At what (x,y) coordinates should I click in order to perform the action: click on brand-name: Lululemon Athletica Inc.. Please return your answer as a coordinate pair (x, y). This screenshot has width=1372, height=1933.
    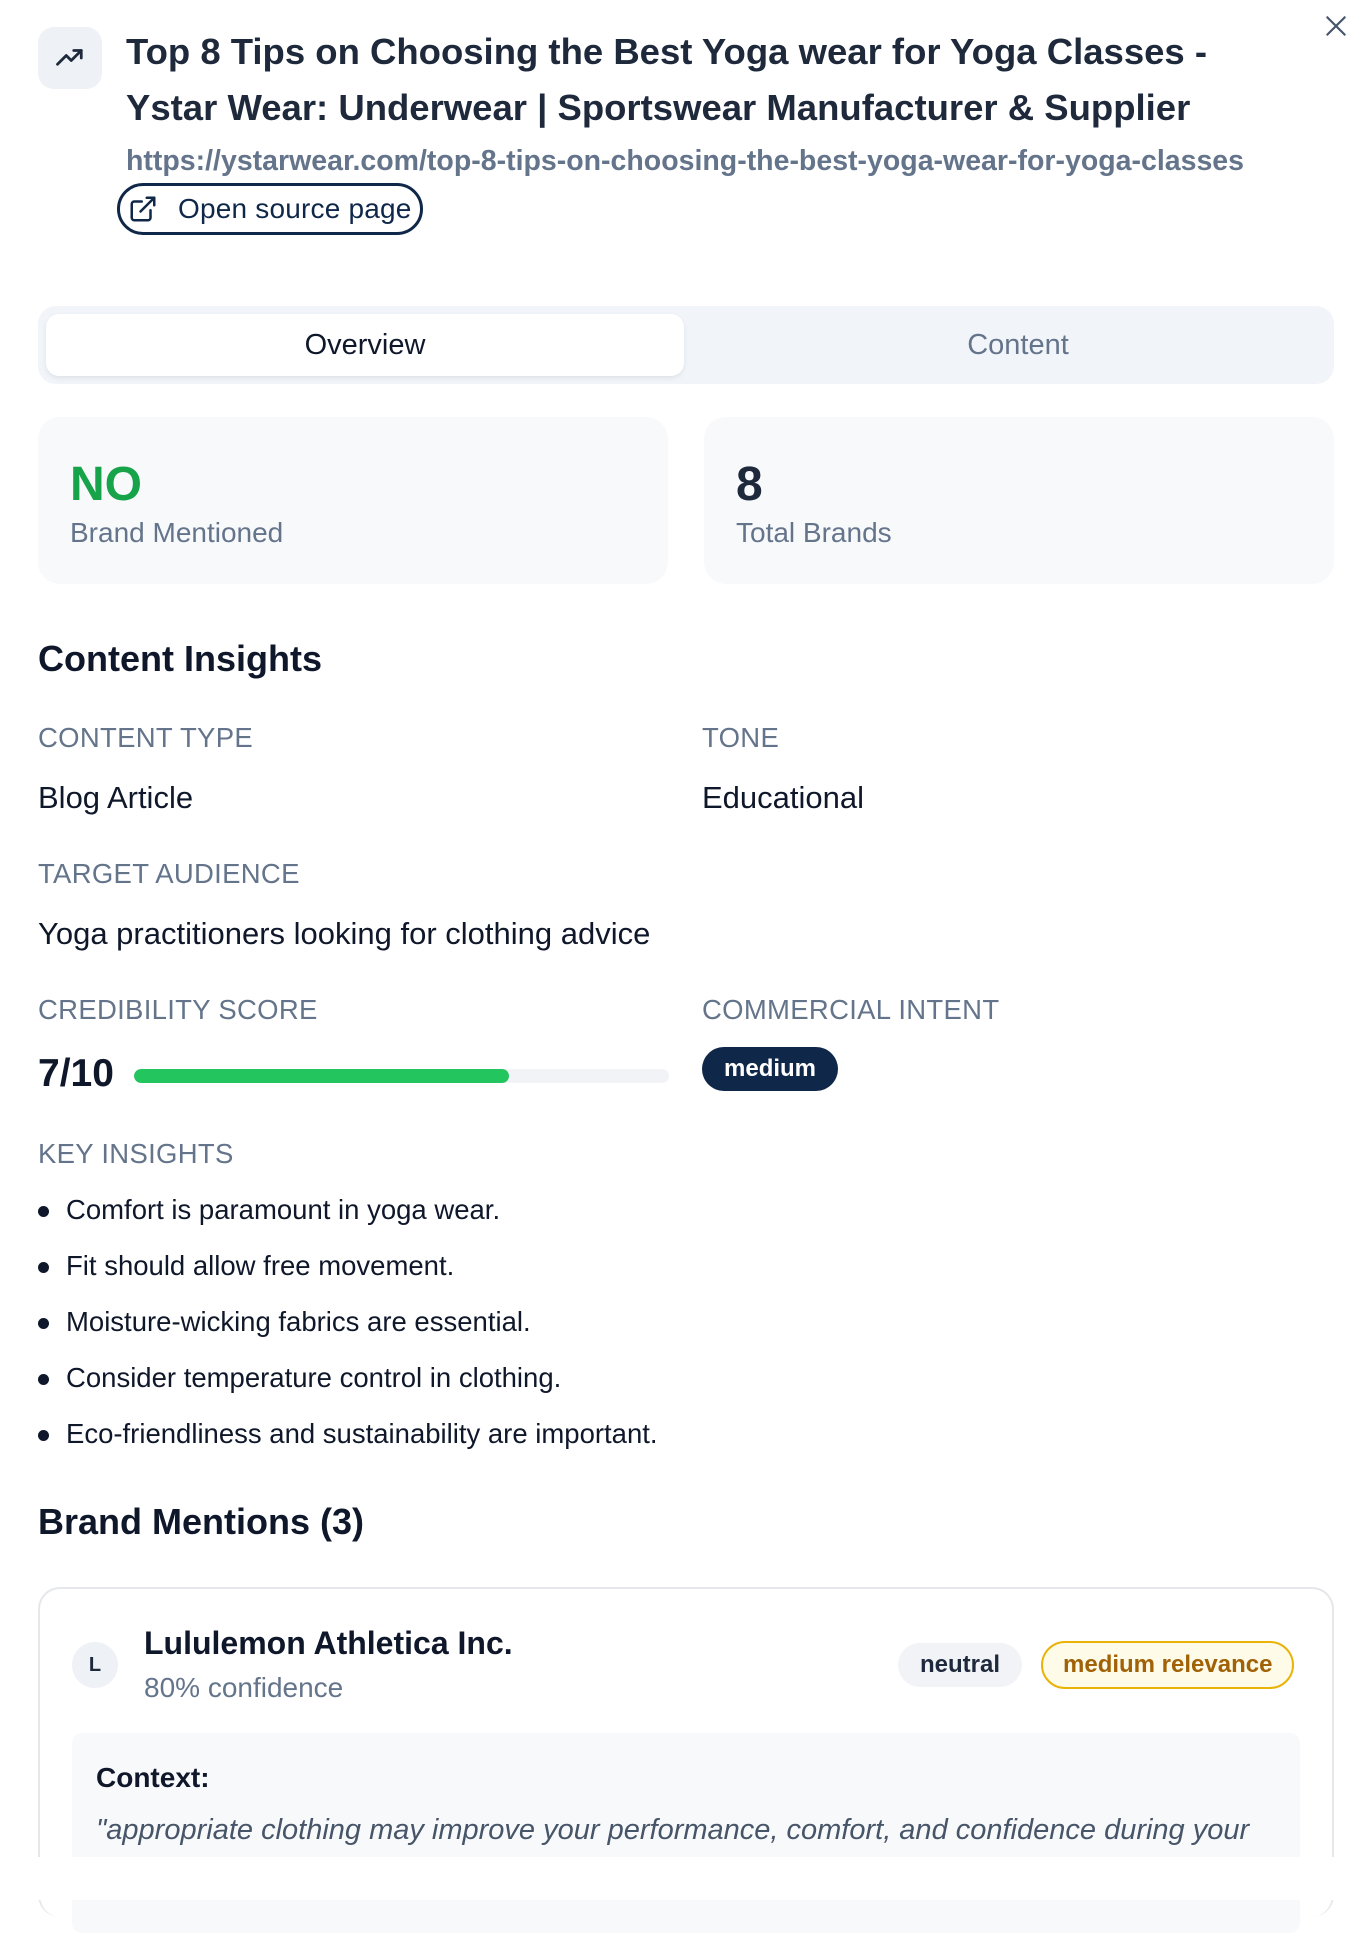
    Looking at the image, I should click on (328, 1643).